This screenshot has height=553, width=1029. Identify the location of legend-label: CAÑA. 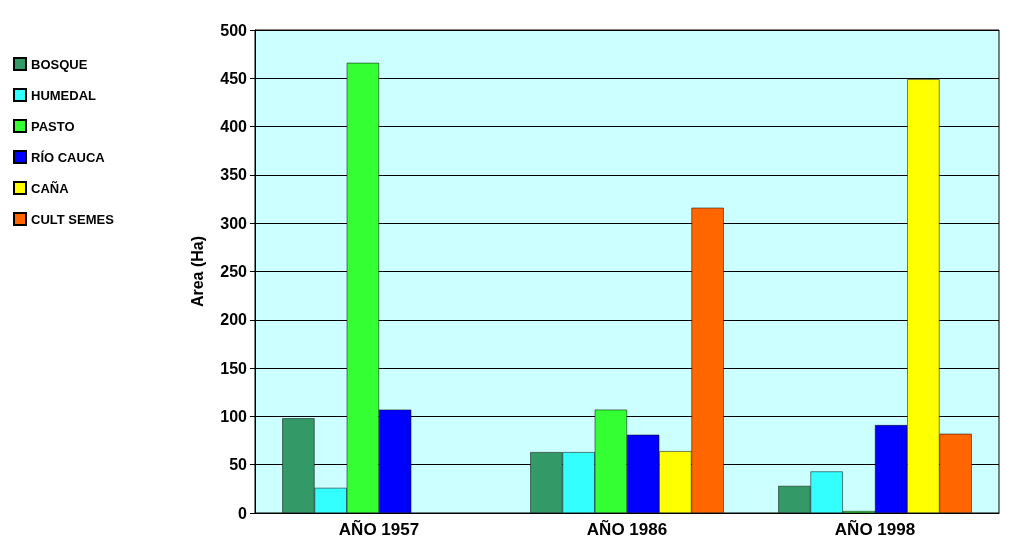
(50, 188).